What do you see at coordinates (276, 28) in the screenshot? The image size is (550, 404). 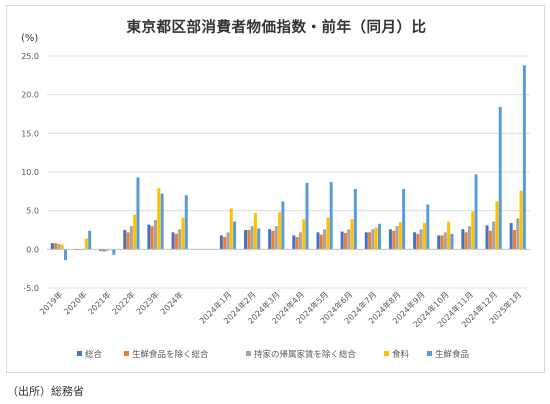 I see `chart-title: 東京都区部消費者物価指数・前年（同月）比` at bounding box center [276, 28].